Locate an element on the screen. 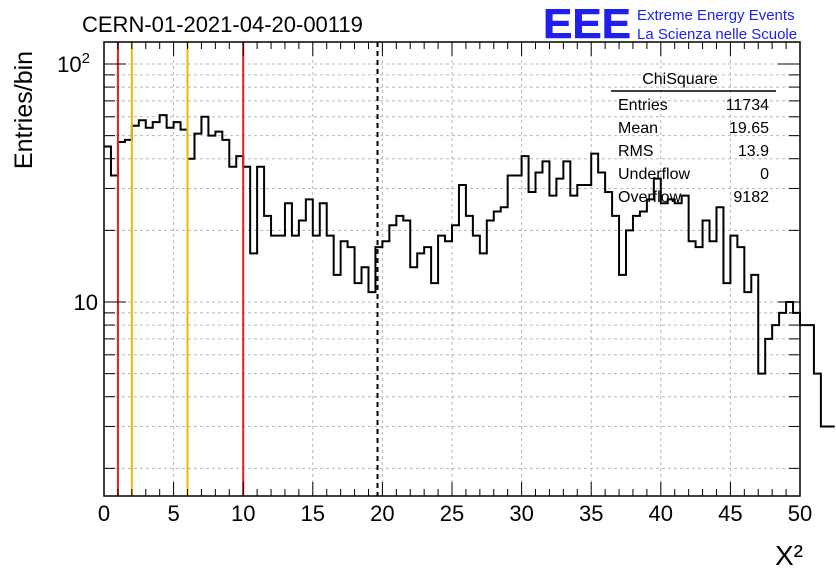  x-tick-label: 50 is located at coordinates (800, 513).